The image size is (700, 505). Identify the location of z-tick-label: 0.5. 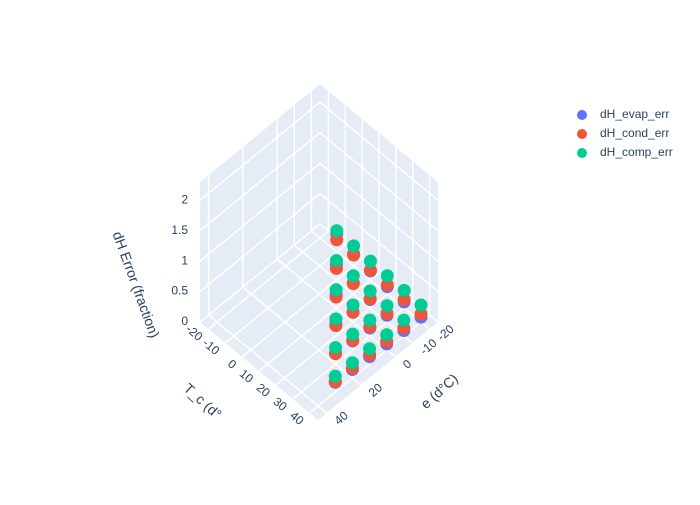
(179, 291).